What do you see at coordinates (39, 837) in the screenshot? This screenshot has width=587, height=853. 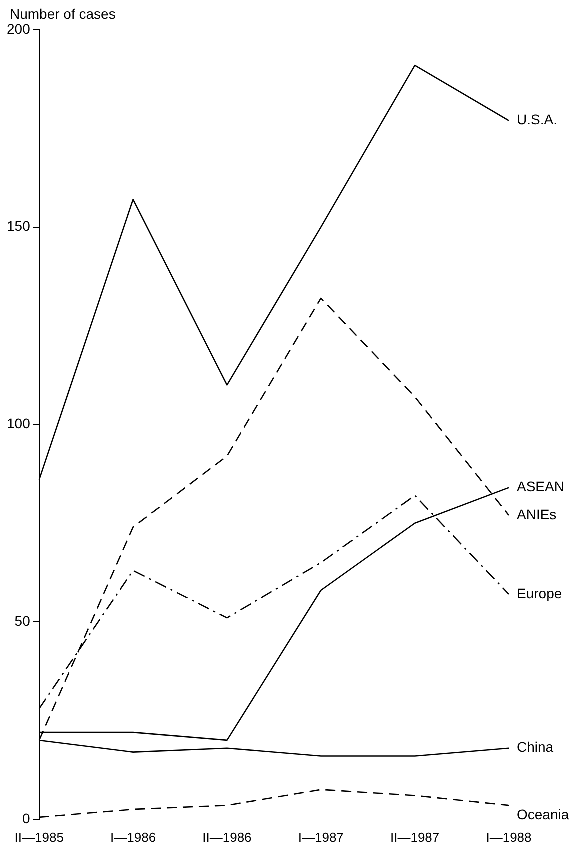 I see `x-tick-label: II—1985` at bounding box center [39, 837].